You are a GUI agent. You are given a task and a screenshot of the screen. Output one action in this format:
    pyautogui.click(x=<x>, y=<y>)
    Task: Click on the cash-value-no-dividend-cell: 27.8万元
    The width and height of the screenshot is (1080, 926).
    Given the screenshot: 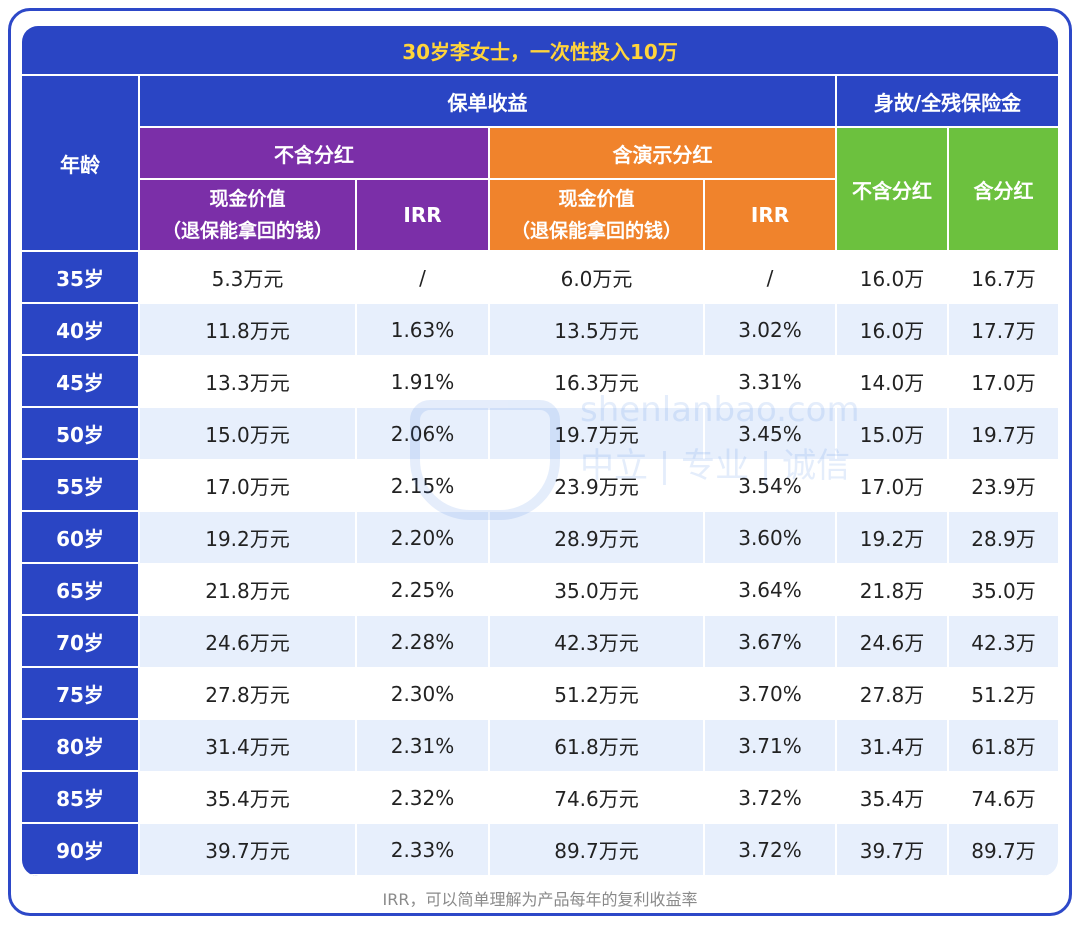 What is the action you would take?
    pyautogui.click(x=246, y=694)
    